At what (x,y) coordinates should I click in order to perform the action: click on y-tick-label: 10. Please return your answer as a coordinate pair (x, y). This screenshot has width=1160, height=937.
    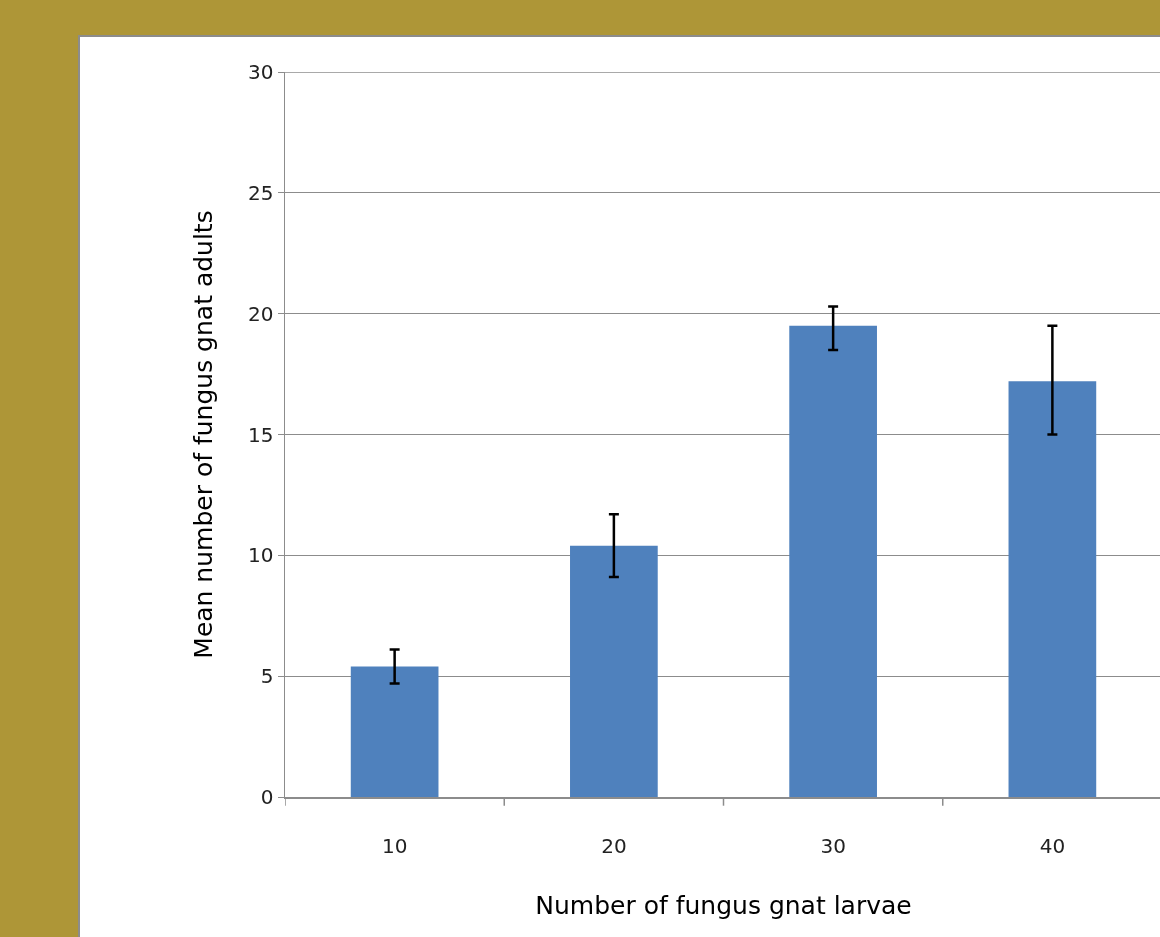
    Looking at the image, I should click on (261, 555).